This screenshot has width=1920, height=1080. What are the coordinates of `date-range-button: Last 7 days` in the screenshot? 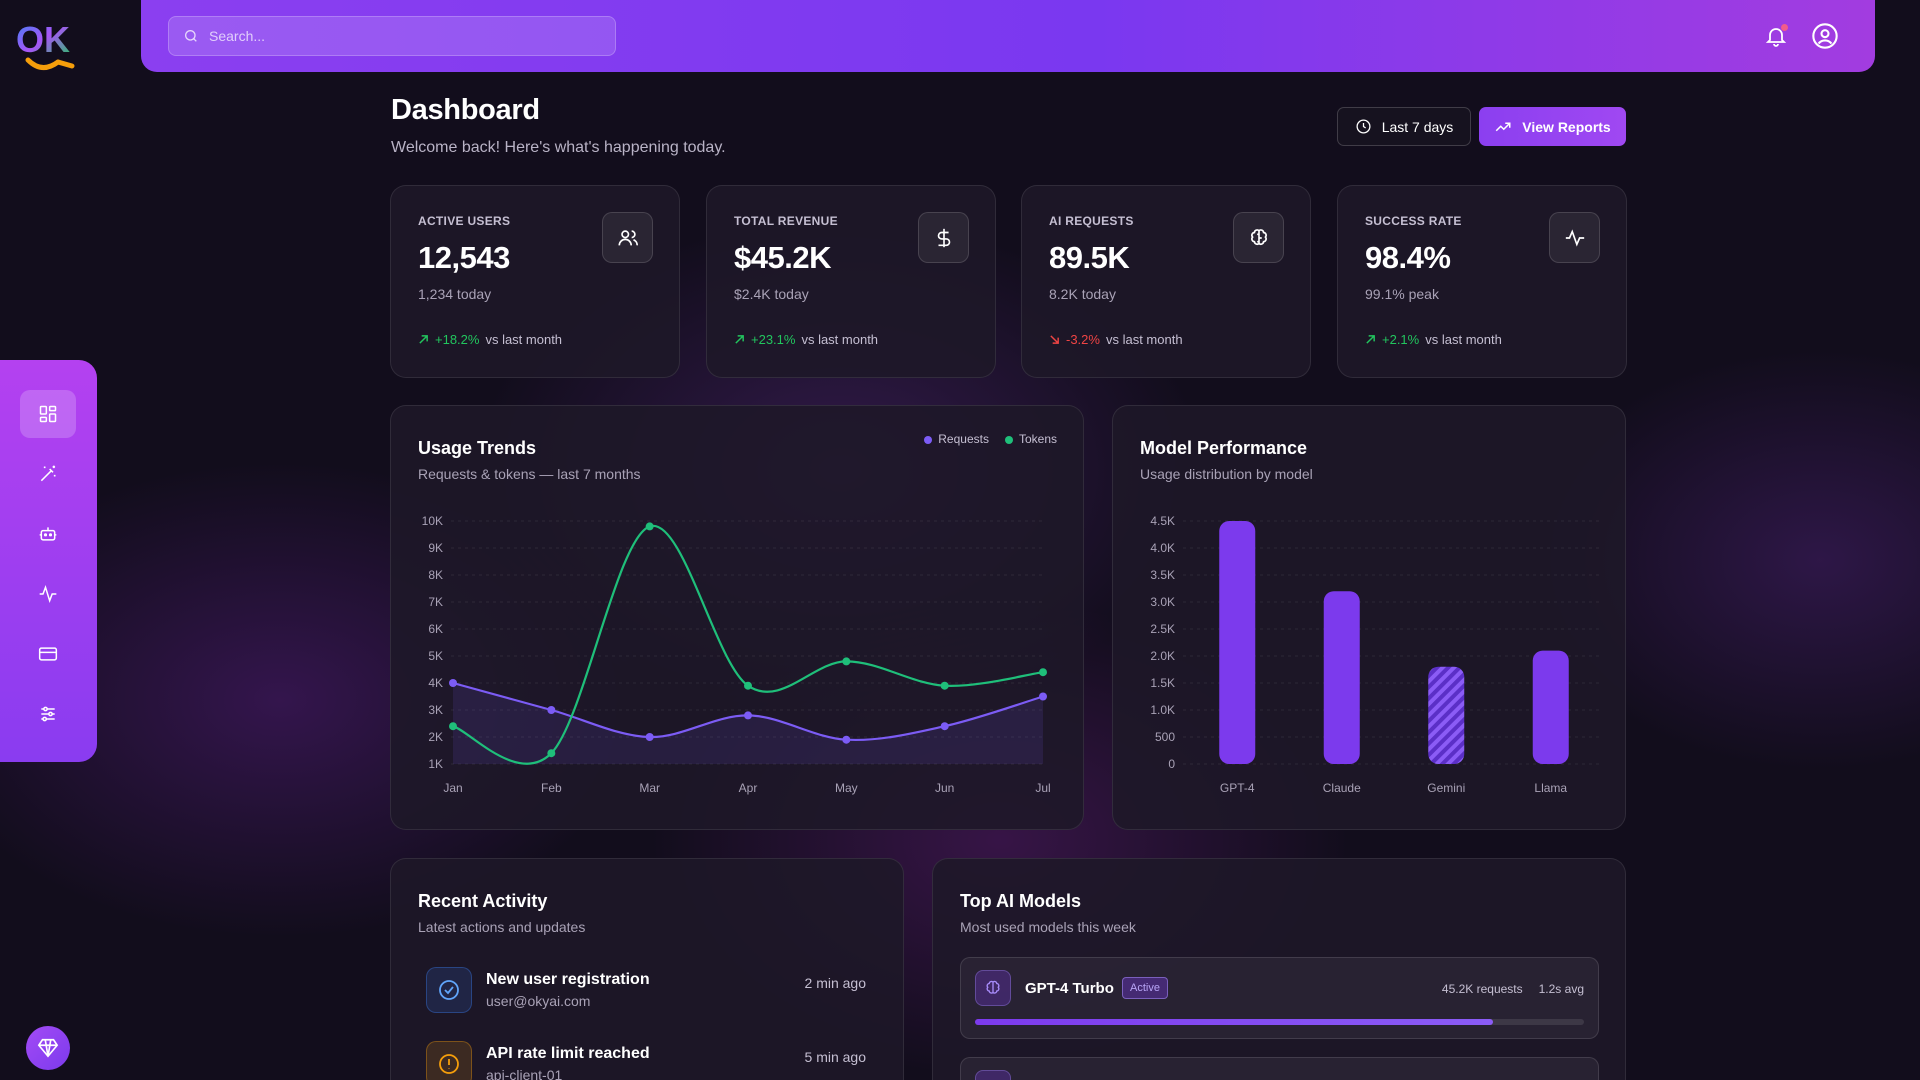 It's located at (1404, 126).